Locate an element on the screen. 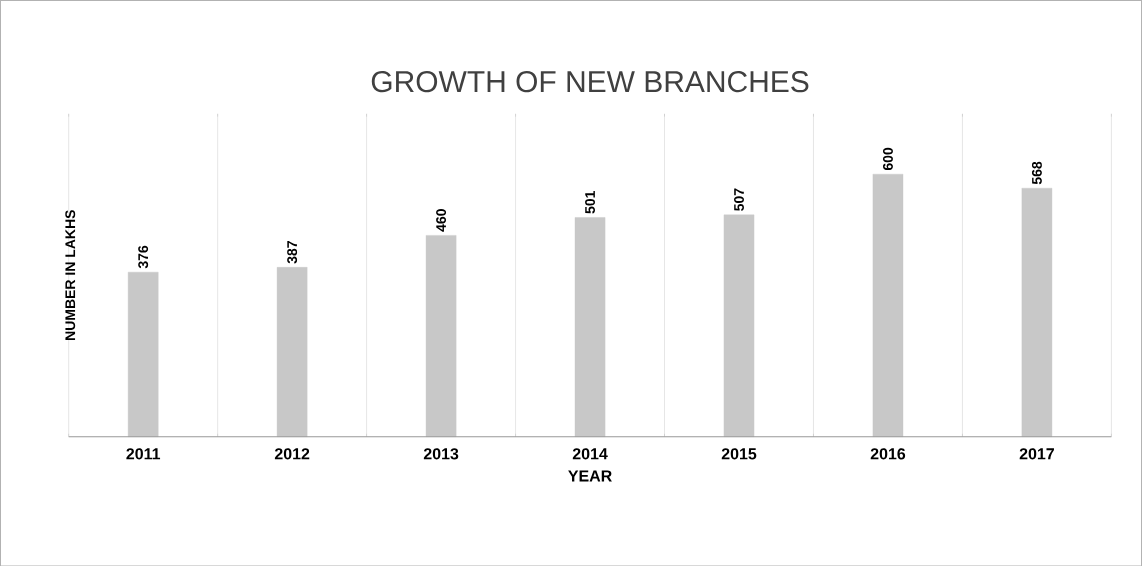 The height and width of the screenshot is (566, 1142). y-axis-title: NUMBER IN LAKHS is located at coordinates (70, 274).